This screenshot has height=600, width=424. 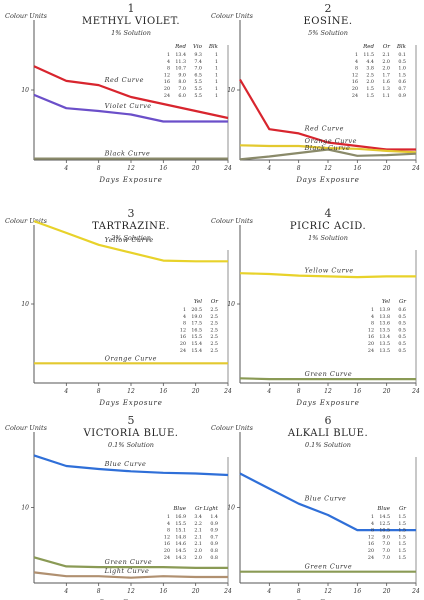 I want to click on series-label: Yellow Curve, so click(x=129, y=240).